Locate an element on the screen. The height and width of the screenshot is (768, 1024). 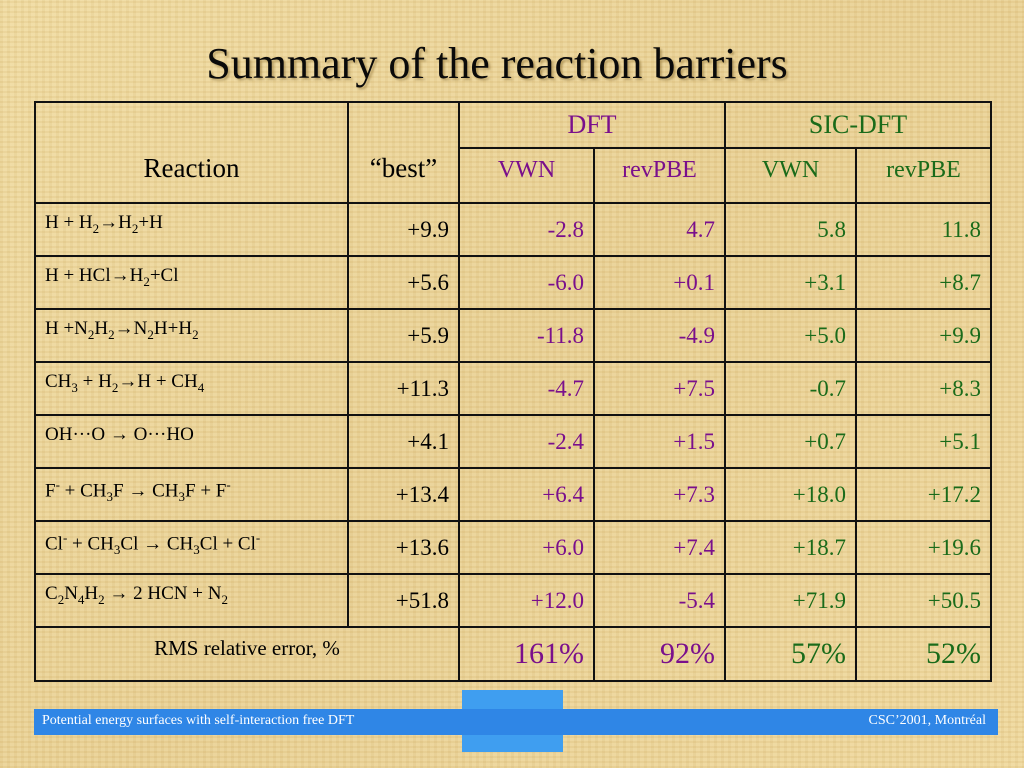
reaction-cell: Cl- + CH3Cl → CH3Cl + Cl- is located at coordinates (191, 547).